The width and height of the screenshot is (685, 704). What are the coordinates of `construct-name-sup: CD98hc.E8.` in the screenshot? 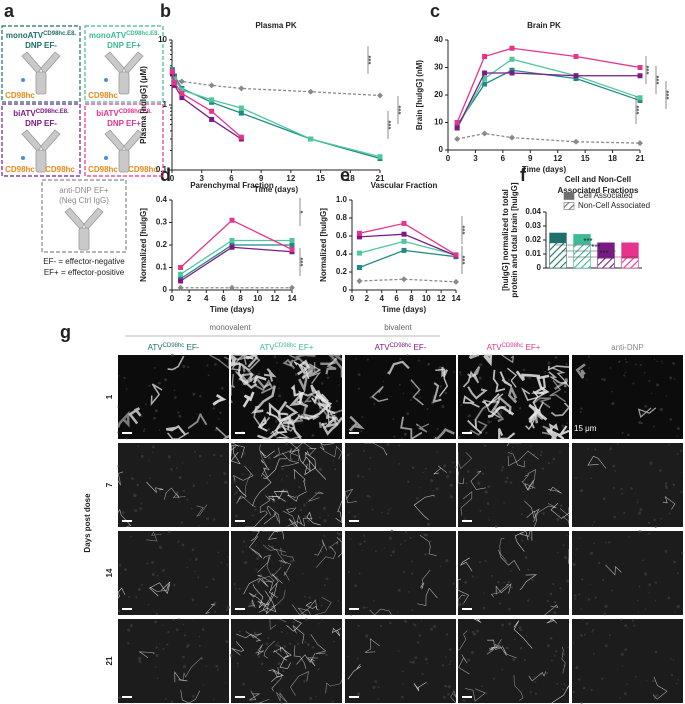 It's located at (59, 34).